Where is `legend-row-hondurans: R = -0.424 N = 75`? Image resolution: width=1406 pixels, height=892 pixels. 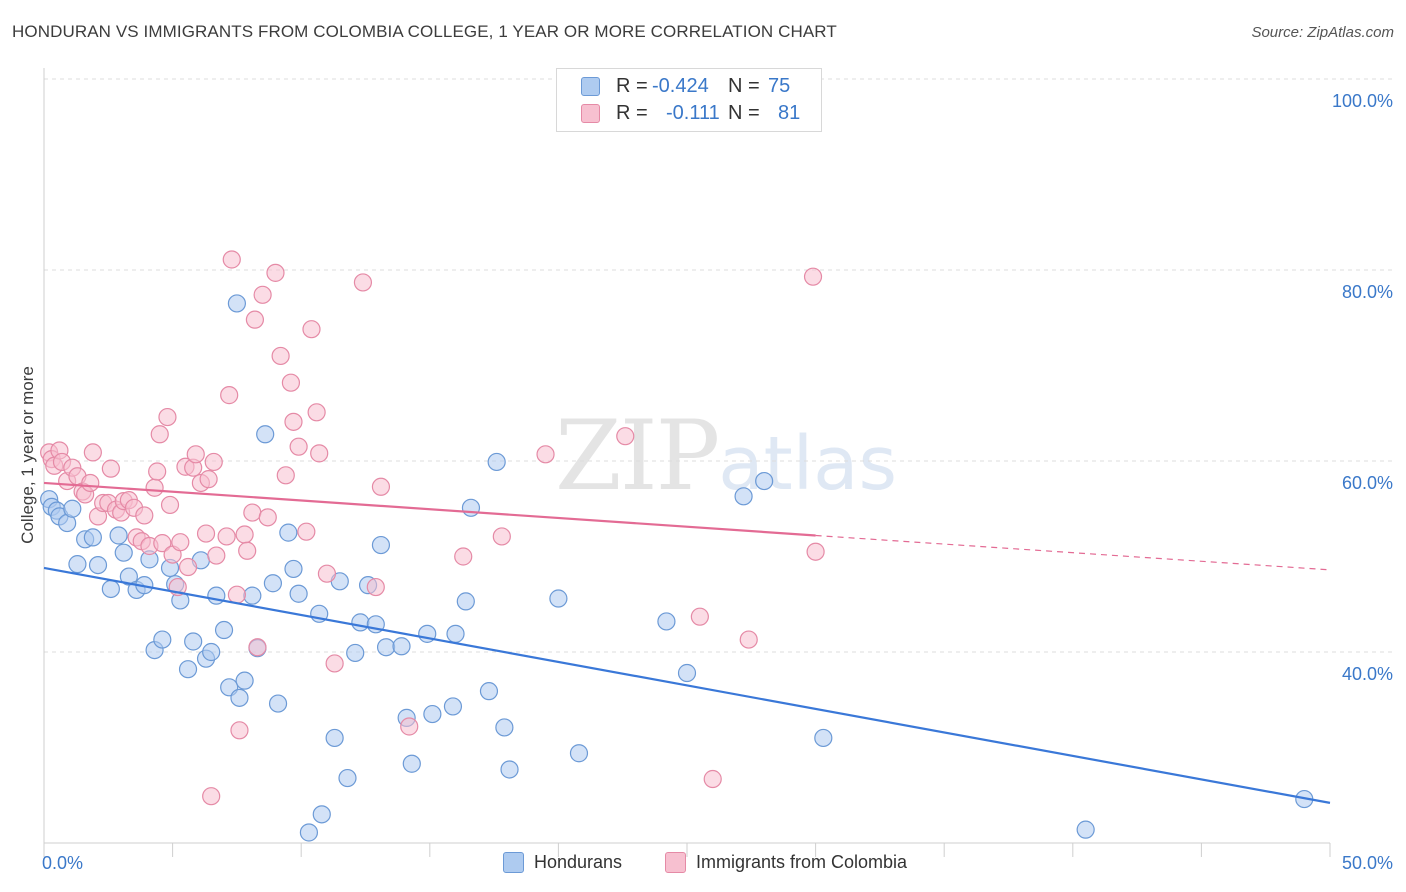
legend-row-hondurans: R = -0.424 N = 75 is located at coordinates (685, 86).